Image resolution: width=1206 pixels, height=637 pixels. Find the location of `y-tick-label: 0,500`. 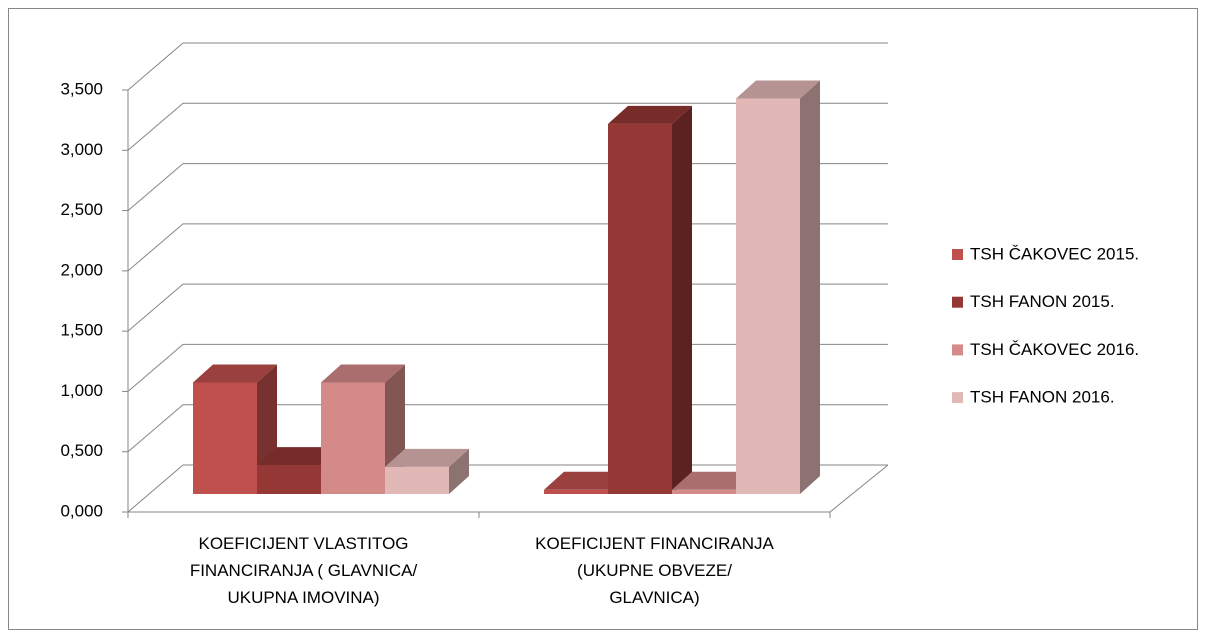

y-tick-label: 0,500 is located at coordinates (81, 450).